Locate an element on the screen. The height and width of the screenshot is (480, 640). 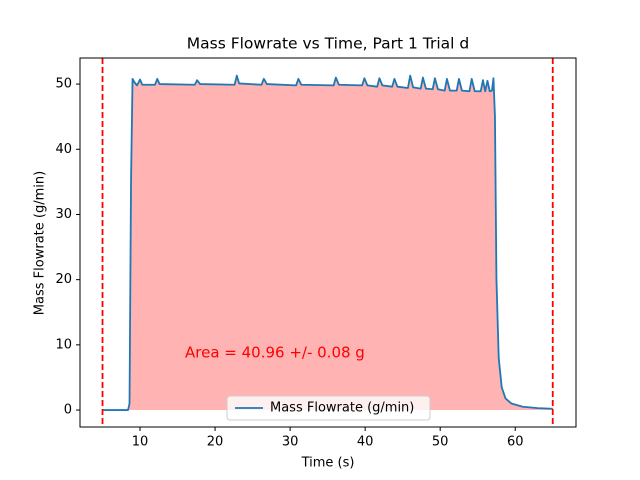
x-axis-label: Time (s) is located at coordinates (328, 463).